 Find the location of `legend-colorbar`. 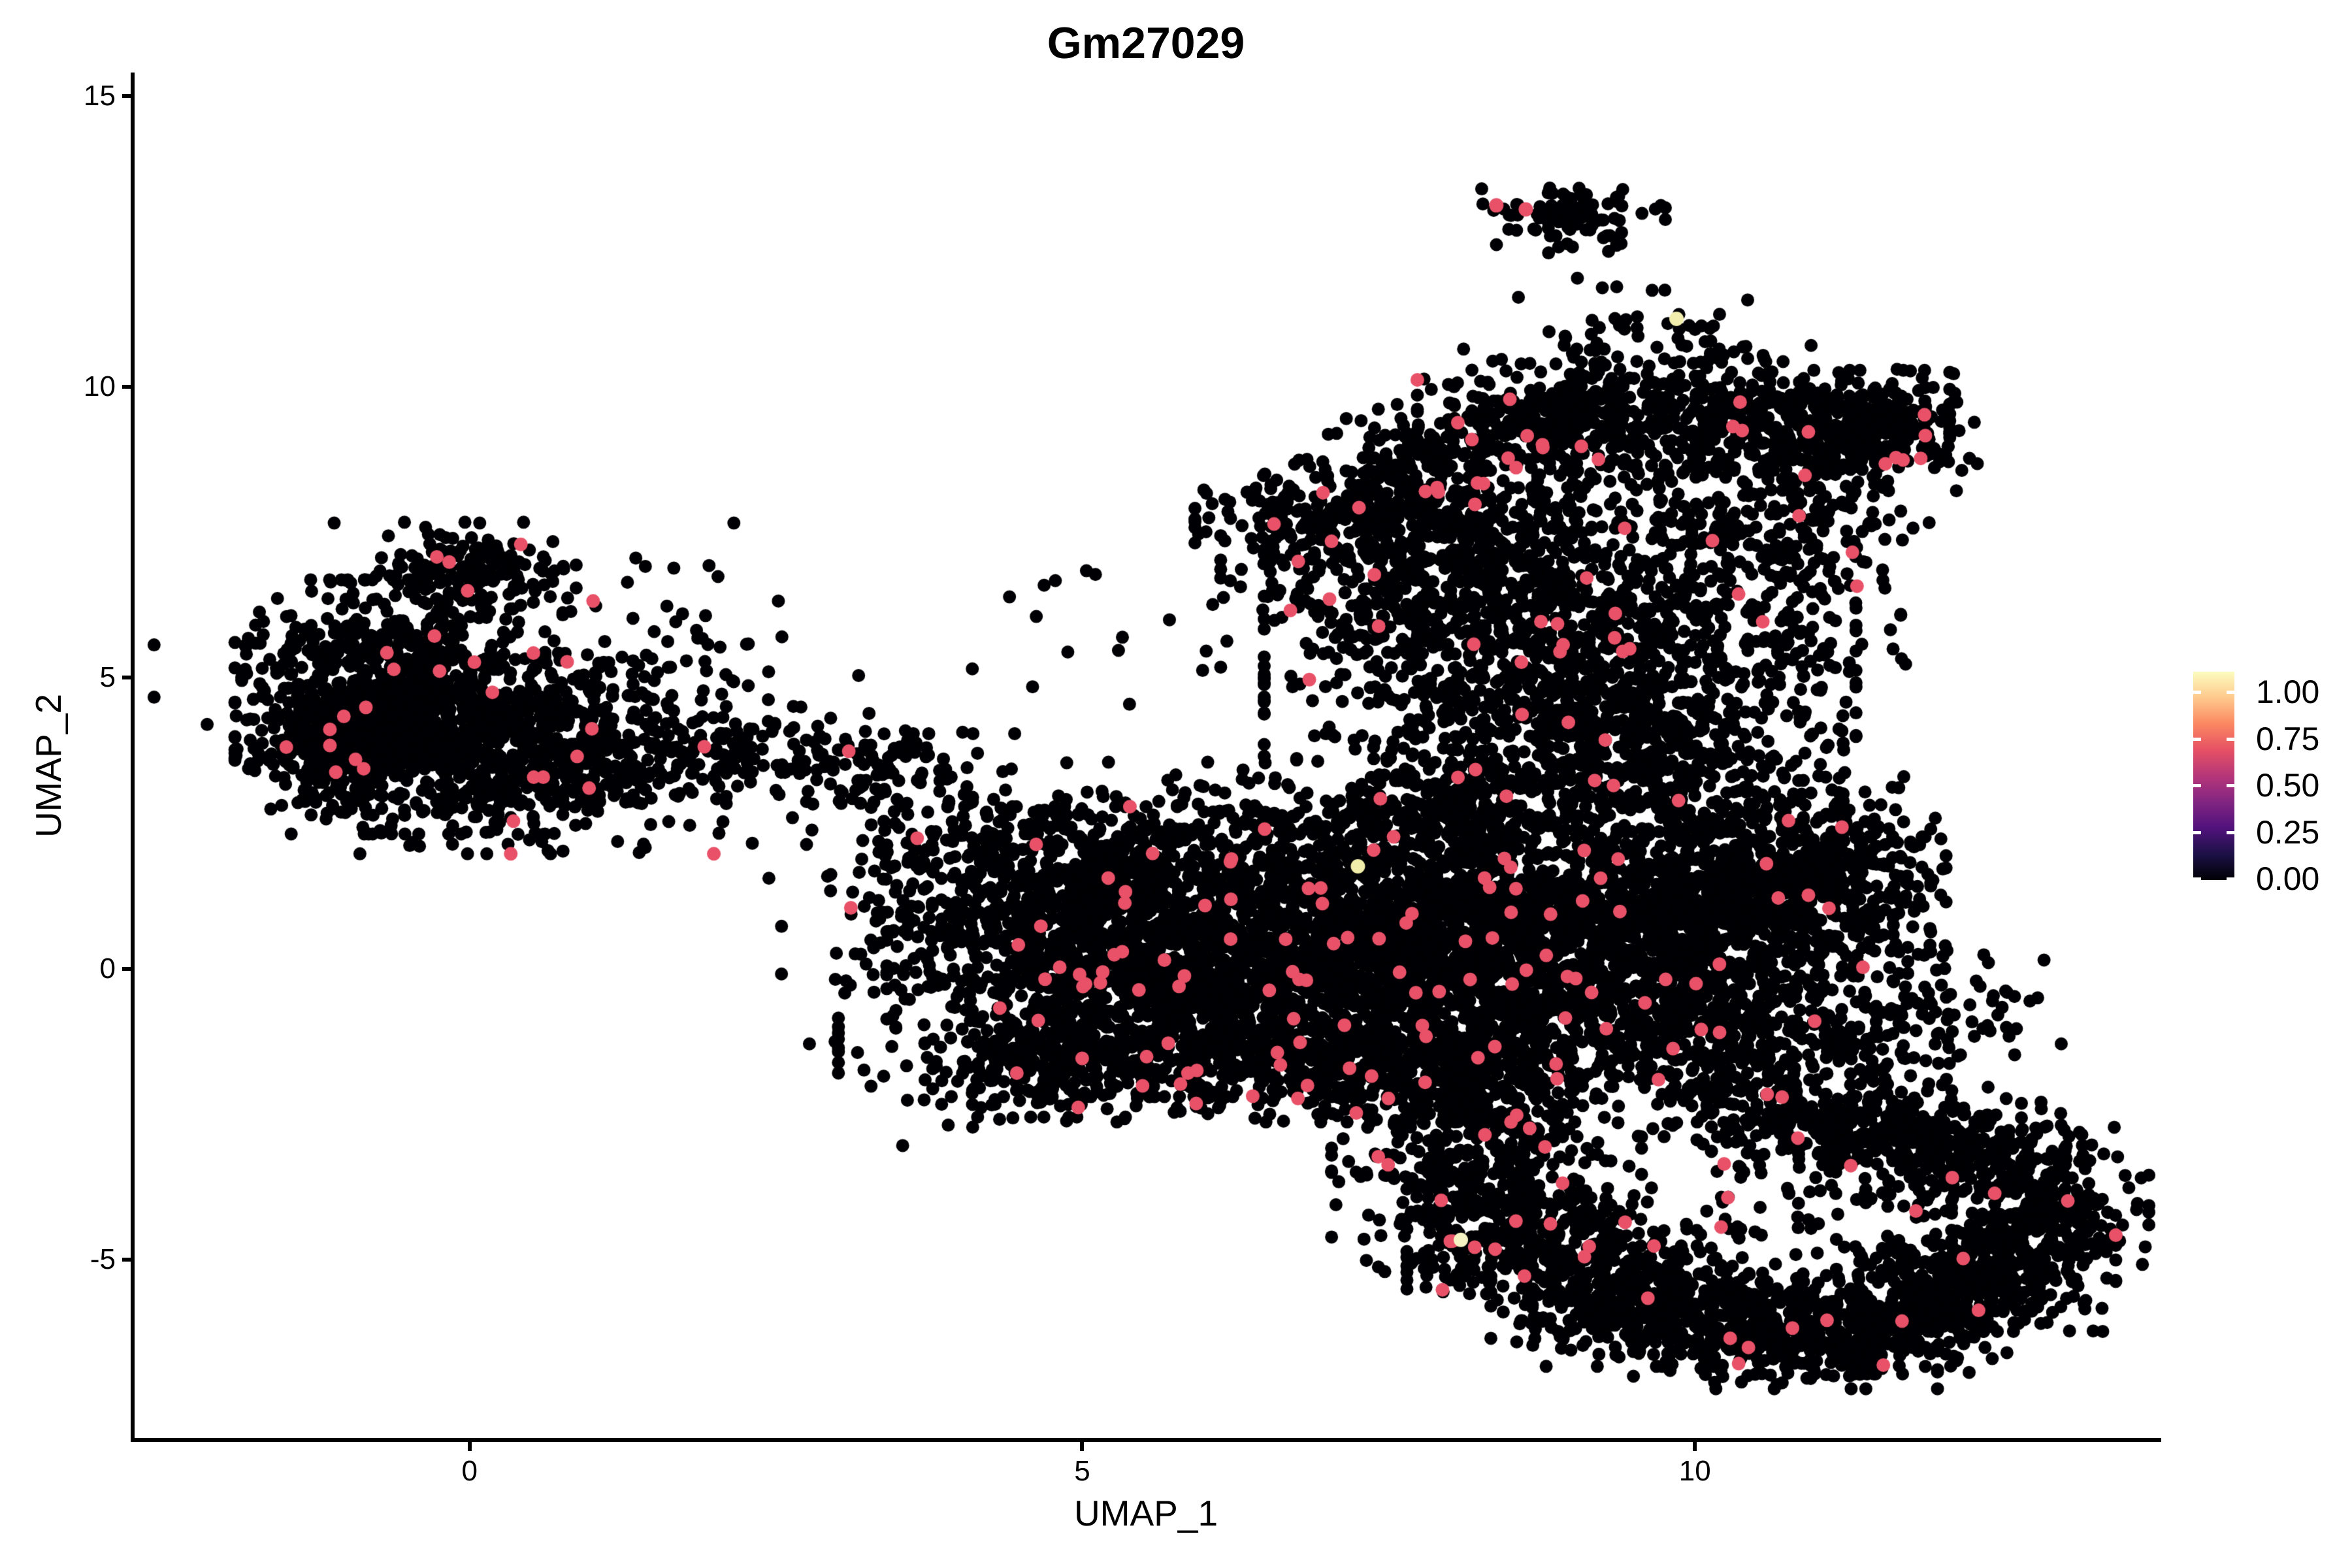

legend-colorbar is located at coordinates (2213, 776).